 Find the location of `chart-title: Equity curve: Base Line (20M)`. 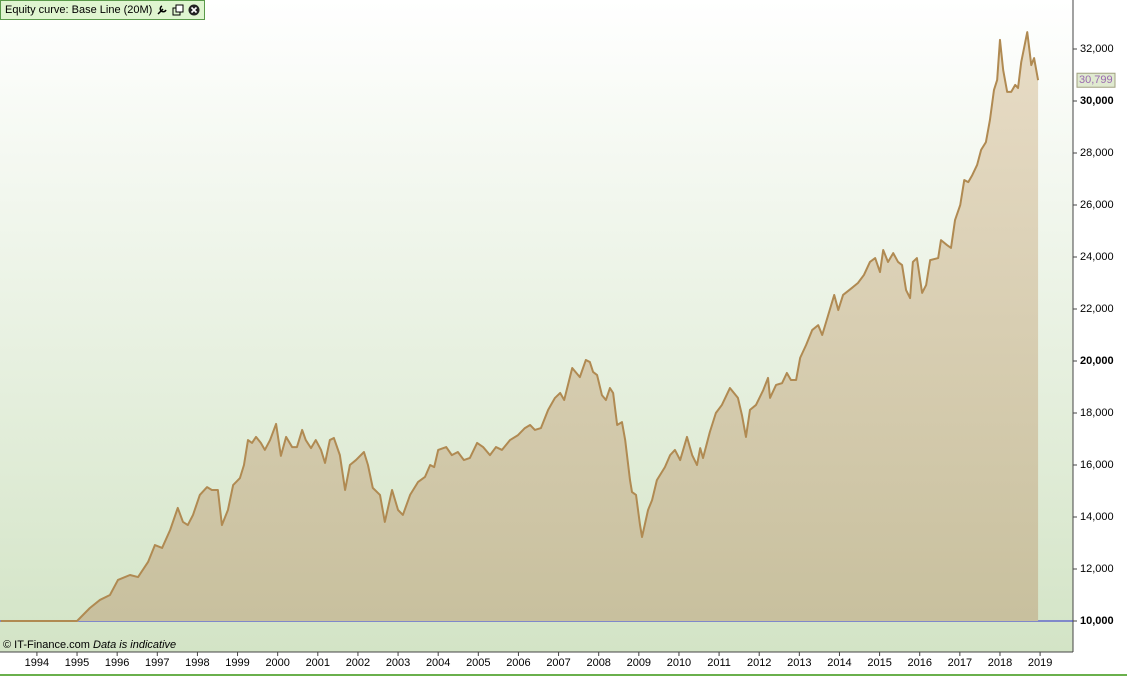

chart-title: Equity curve: Base Line (20M) is located at coordinates (79, 10).